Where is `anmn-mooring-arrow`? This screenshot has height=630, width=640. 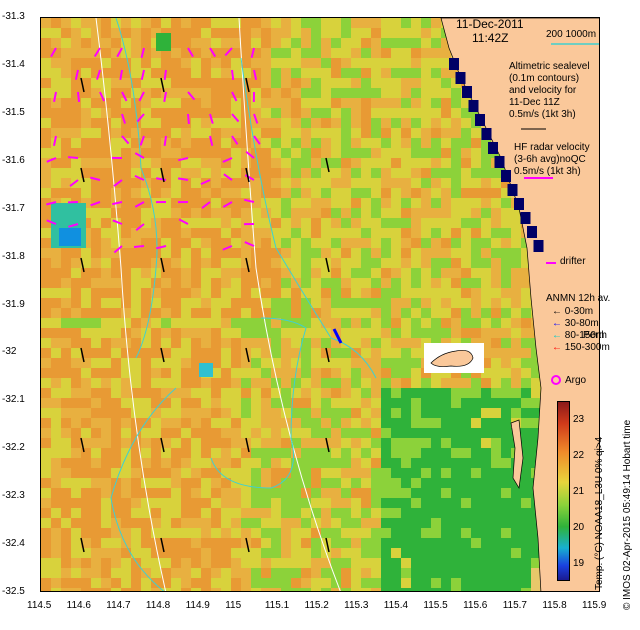 anmn-mooring-arrow is located at coordinates (337, 336).